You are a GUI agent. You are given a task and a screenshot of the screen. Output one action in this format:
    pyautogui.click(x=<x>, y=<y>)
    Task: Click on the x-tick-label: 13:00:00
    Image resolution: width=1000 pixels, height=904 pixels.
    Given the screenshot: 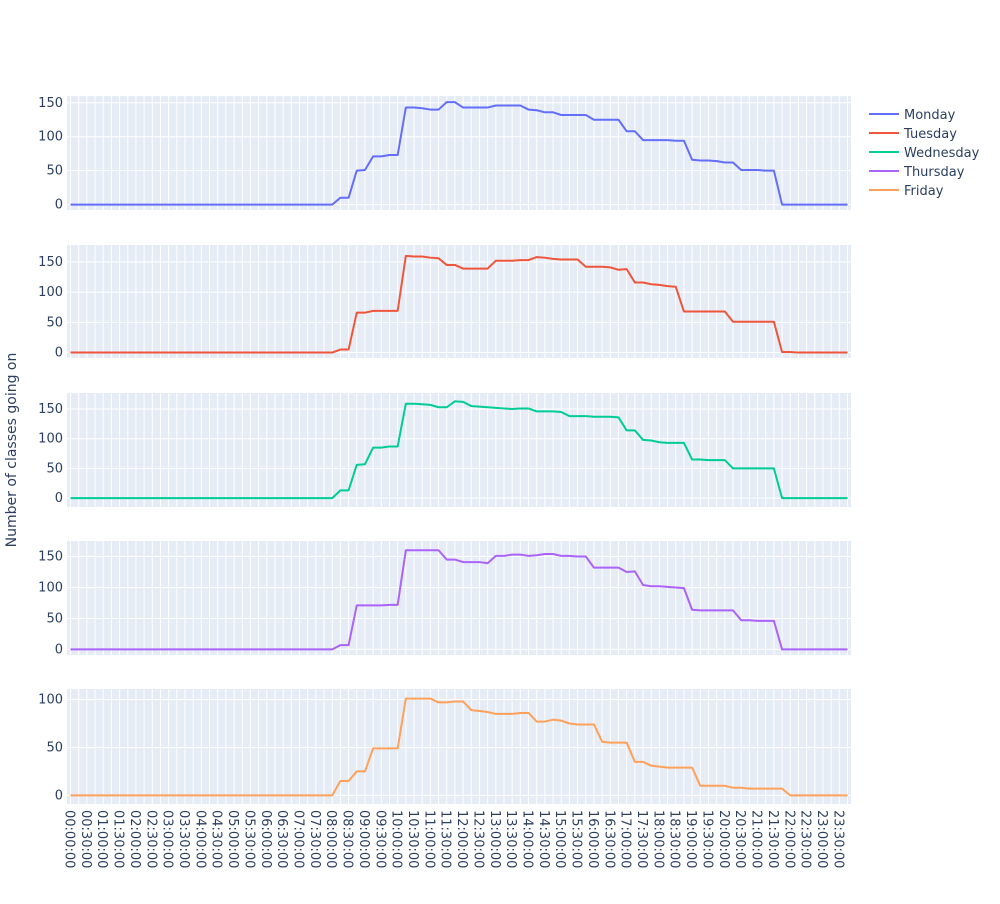 What is the action you would take?
    pyautogui.click(x=494, y=839)
    